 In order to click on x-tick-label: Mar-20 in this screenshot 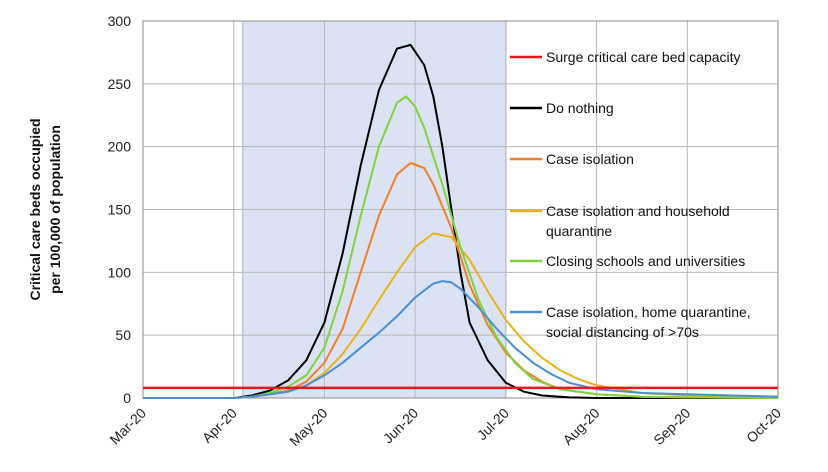, I will do `click(127, 426)`.